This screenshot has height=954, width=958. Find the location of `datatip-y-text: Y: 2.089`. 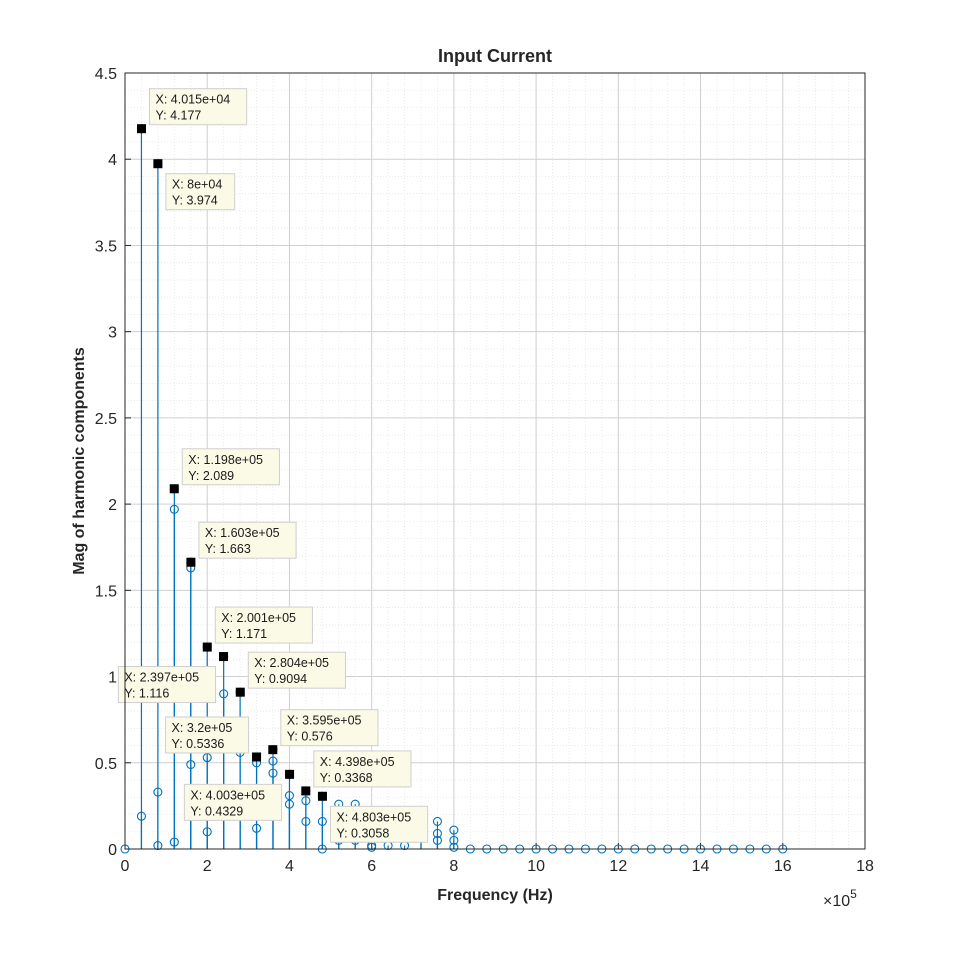

datatip-y-text: Y: 2.089 is located at coordinates (211, 476).